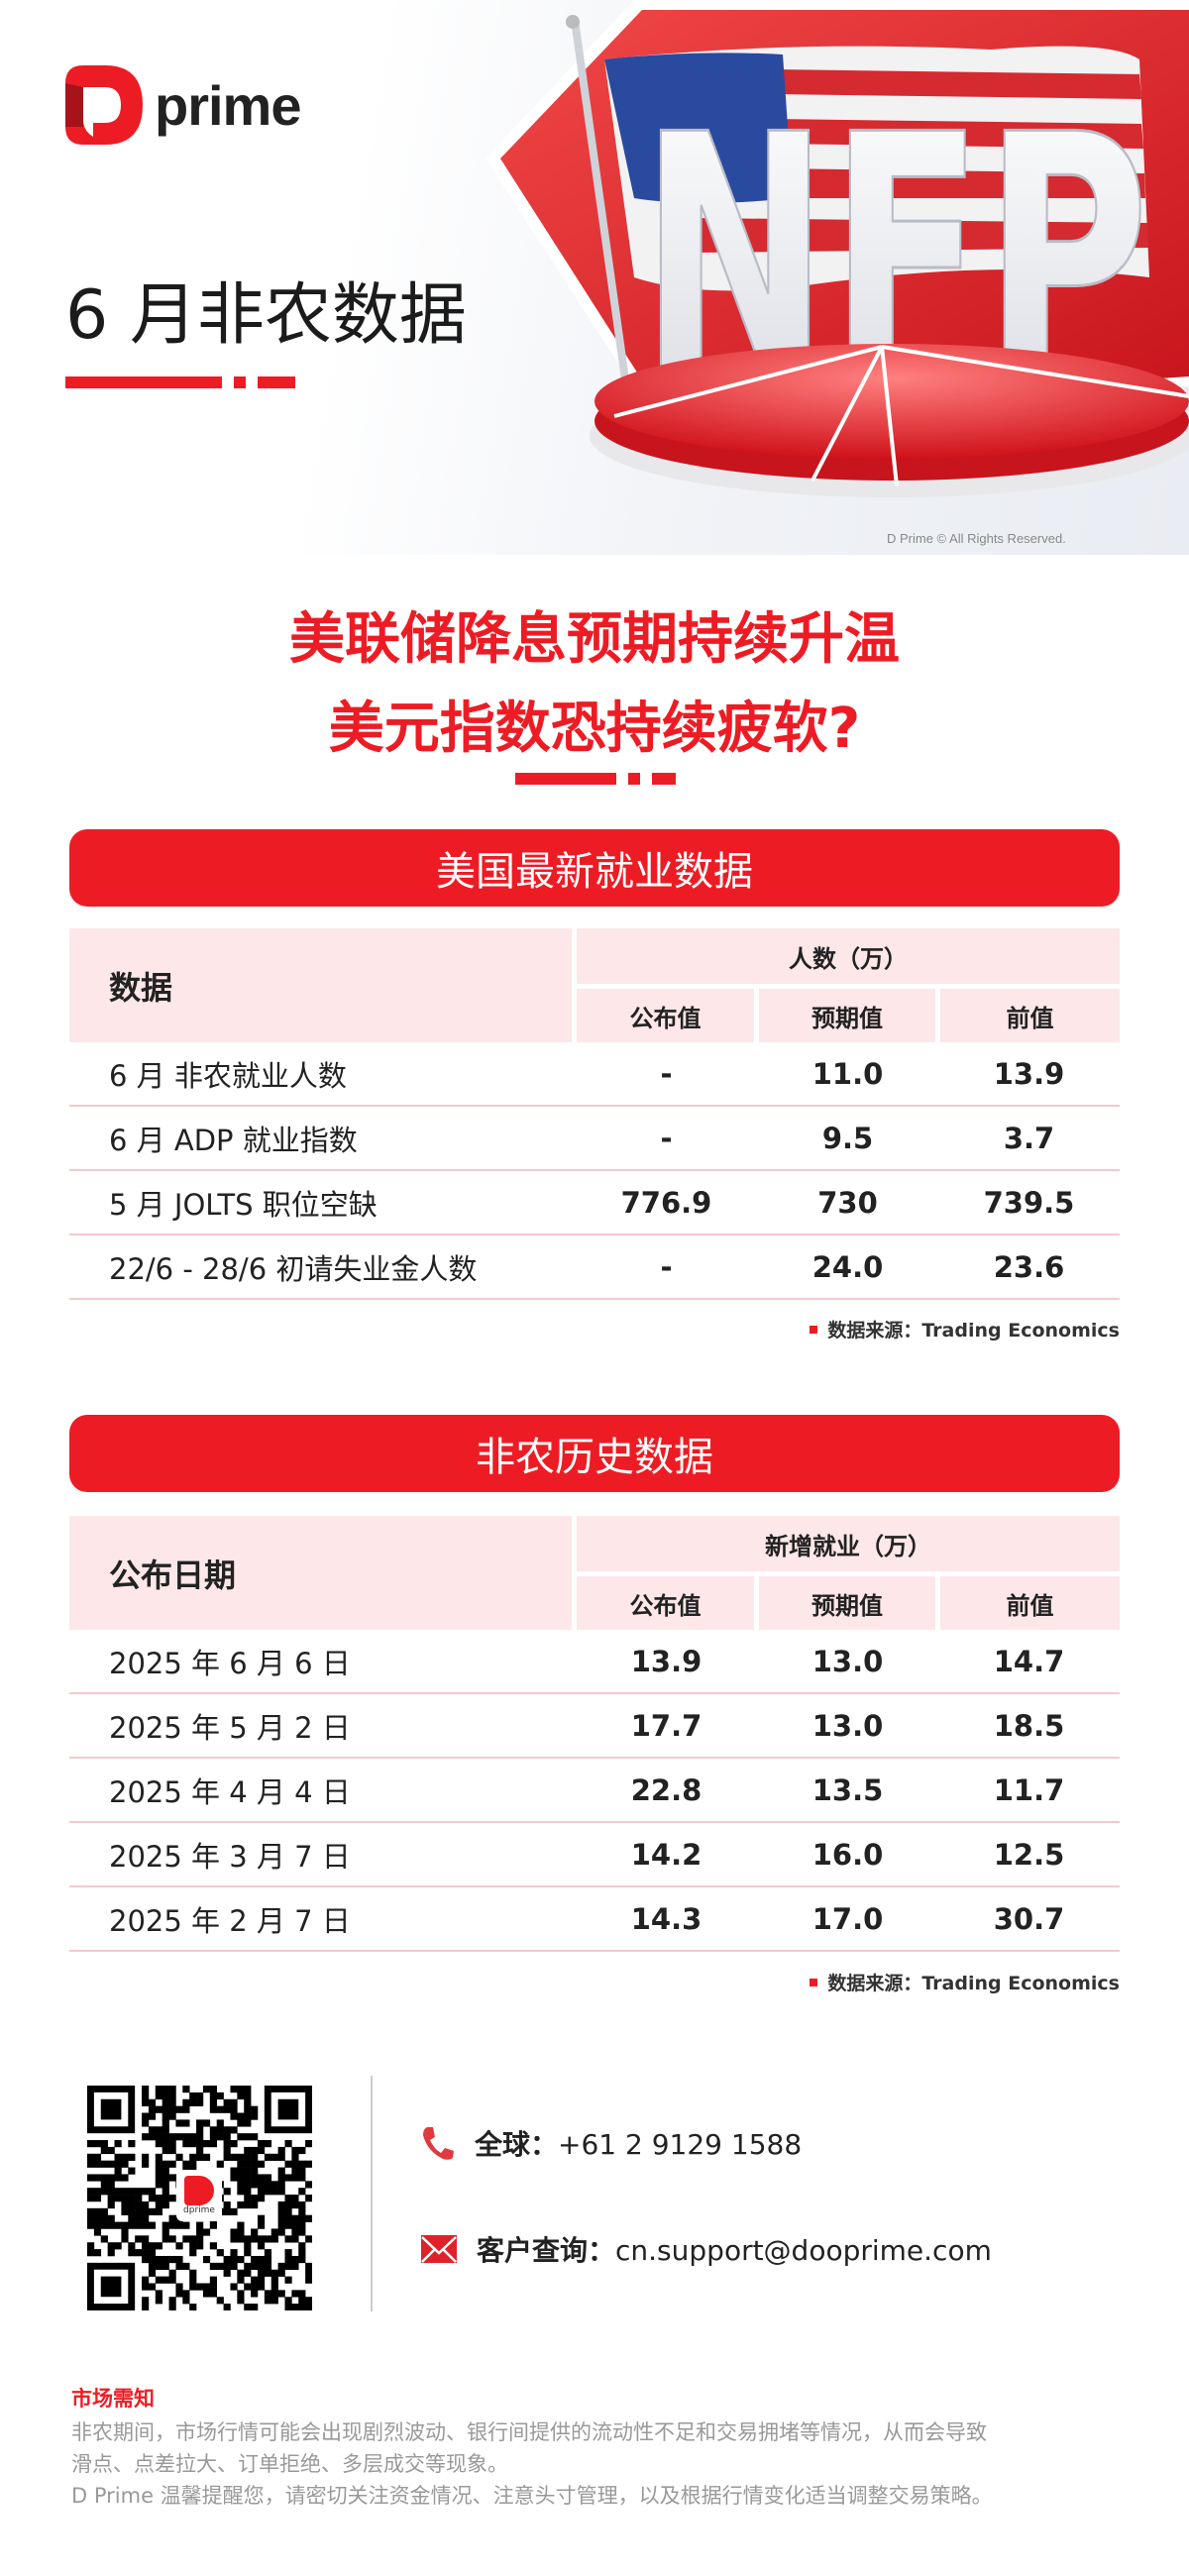  What do you see at coordinates (594, 1726) in the screenshot?
I see `table-row: 2025 年 5 月 2 日 17.7 13.0 18.5` at bounding box center [594, 1726].